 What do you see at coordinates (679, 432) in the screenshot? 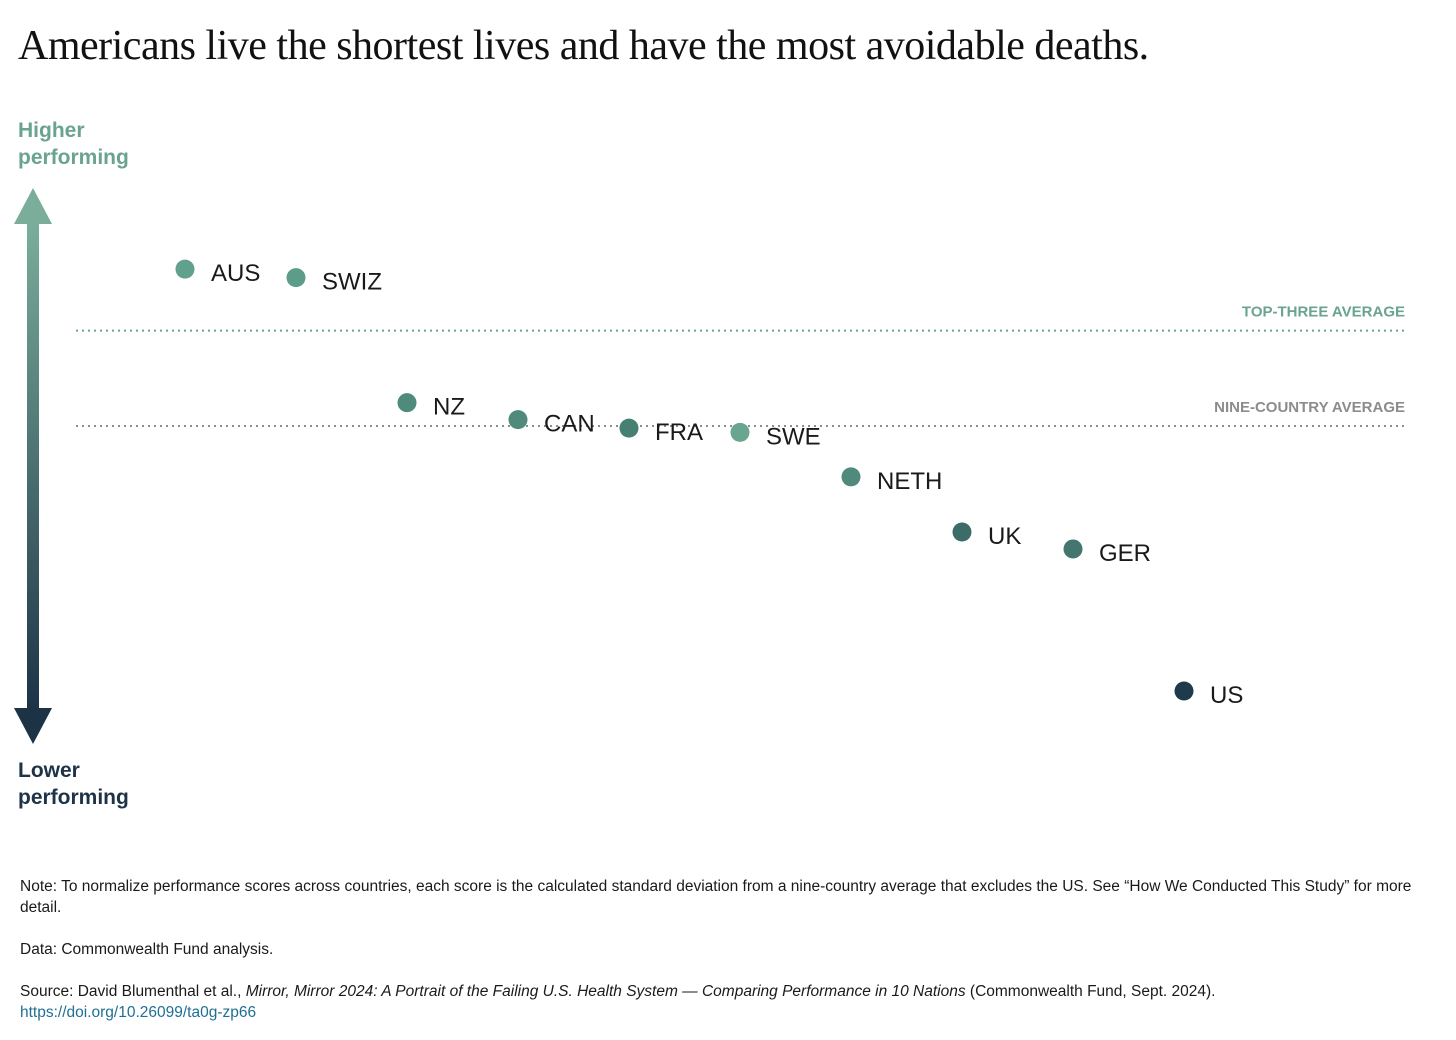
I see `point-label-fra: FRA` at bounding box center [679, 432].